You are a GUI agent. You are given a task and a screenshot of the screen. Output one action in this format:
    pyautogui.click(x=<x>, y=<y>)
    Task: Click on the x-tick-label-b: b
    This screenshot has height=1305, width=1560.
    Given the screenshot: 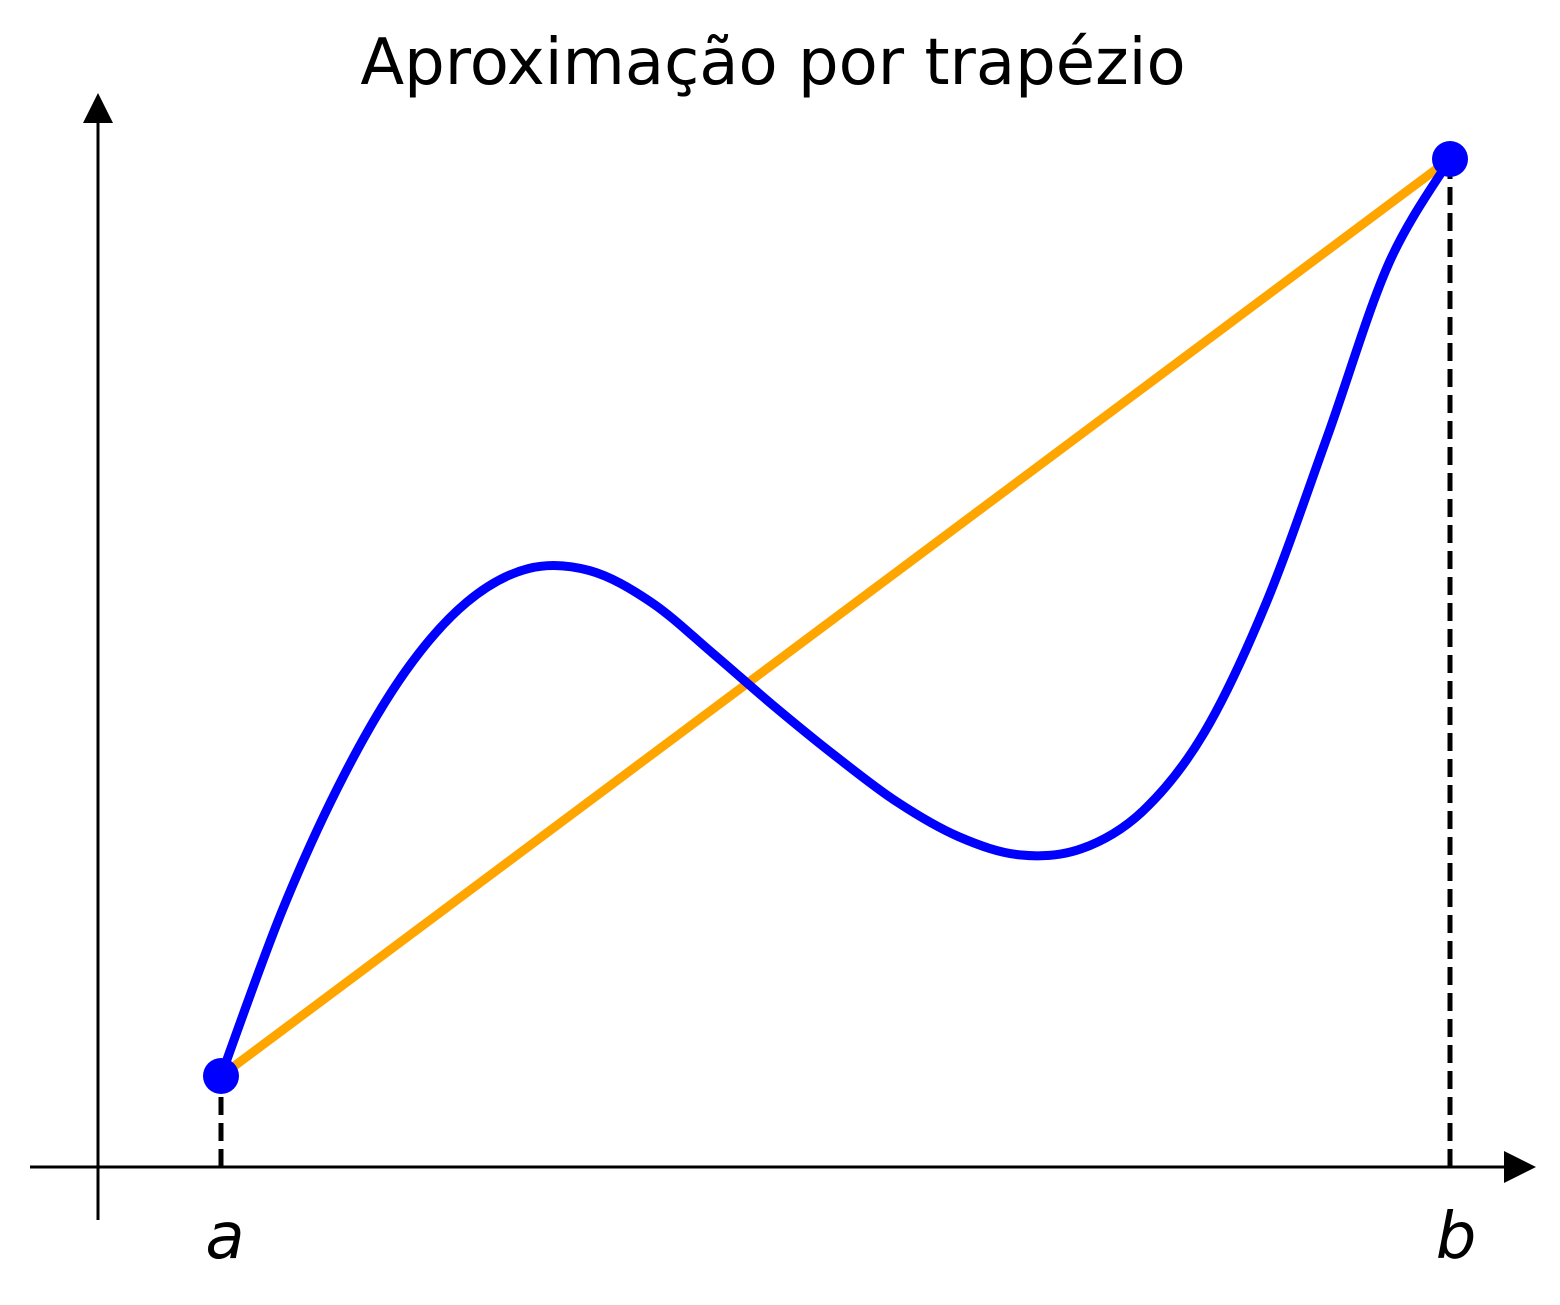 What is the action you would take?
    pyautogui.click(x=1456, y=1237)
    